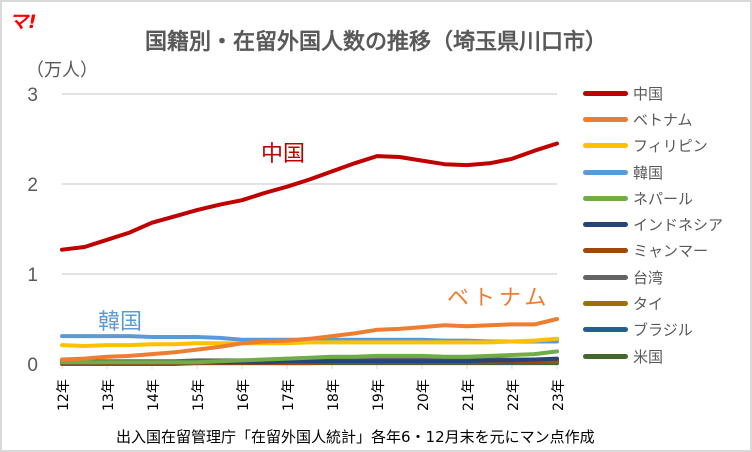  I want to click on legend-item: 韓国, so click(653, 172).